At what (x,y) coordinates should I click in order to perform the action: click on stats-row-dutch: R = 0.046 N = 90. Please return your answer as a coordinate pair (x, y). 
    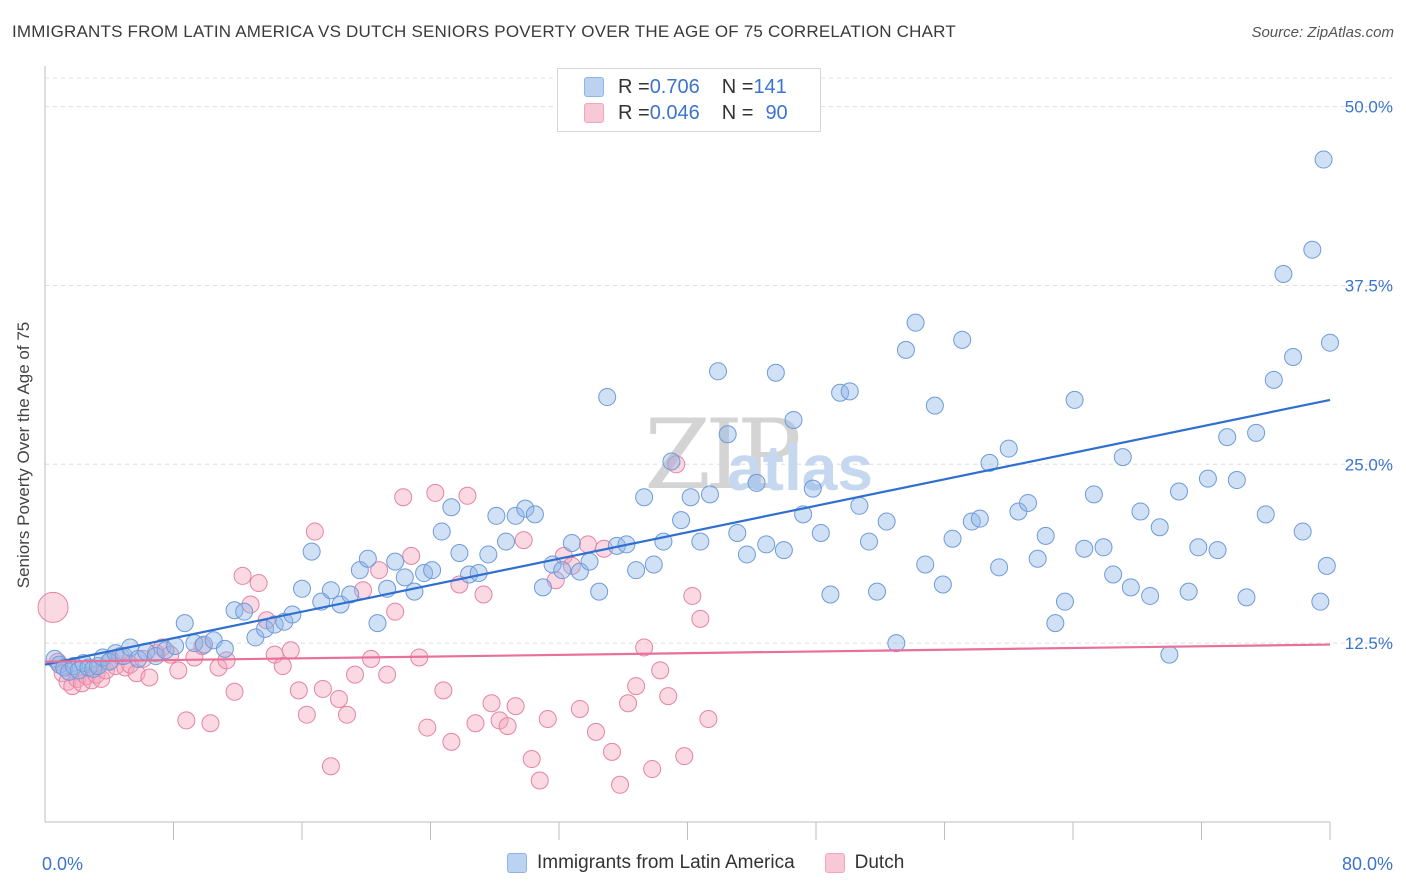
    Looking at the image, I should click on (686, 113).